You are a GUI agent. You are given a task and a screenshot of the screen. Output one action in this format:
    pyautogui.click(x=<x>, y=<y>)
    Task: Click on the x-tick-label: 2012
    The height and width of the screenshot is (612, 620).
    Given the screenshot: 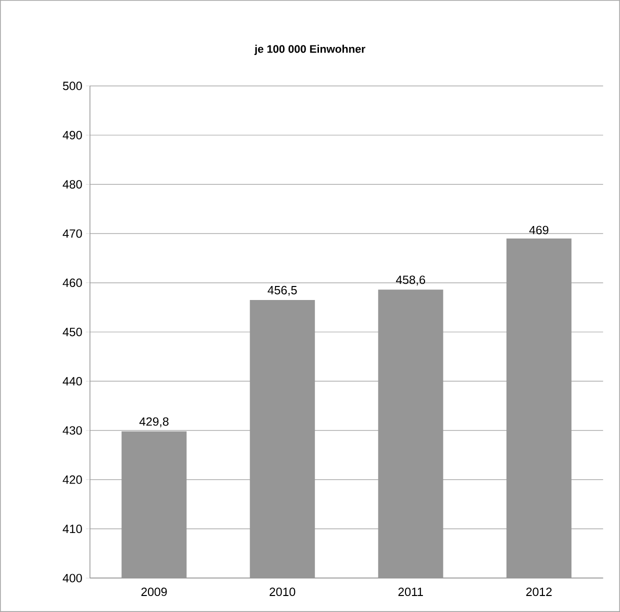 What is the action you would take?
    pyautogui.click(x=539, y=592)
    